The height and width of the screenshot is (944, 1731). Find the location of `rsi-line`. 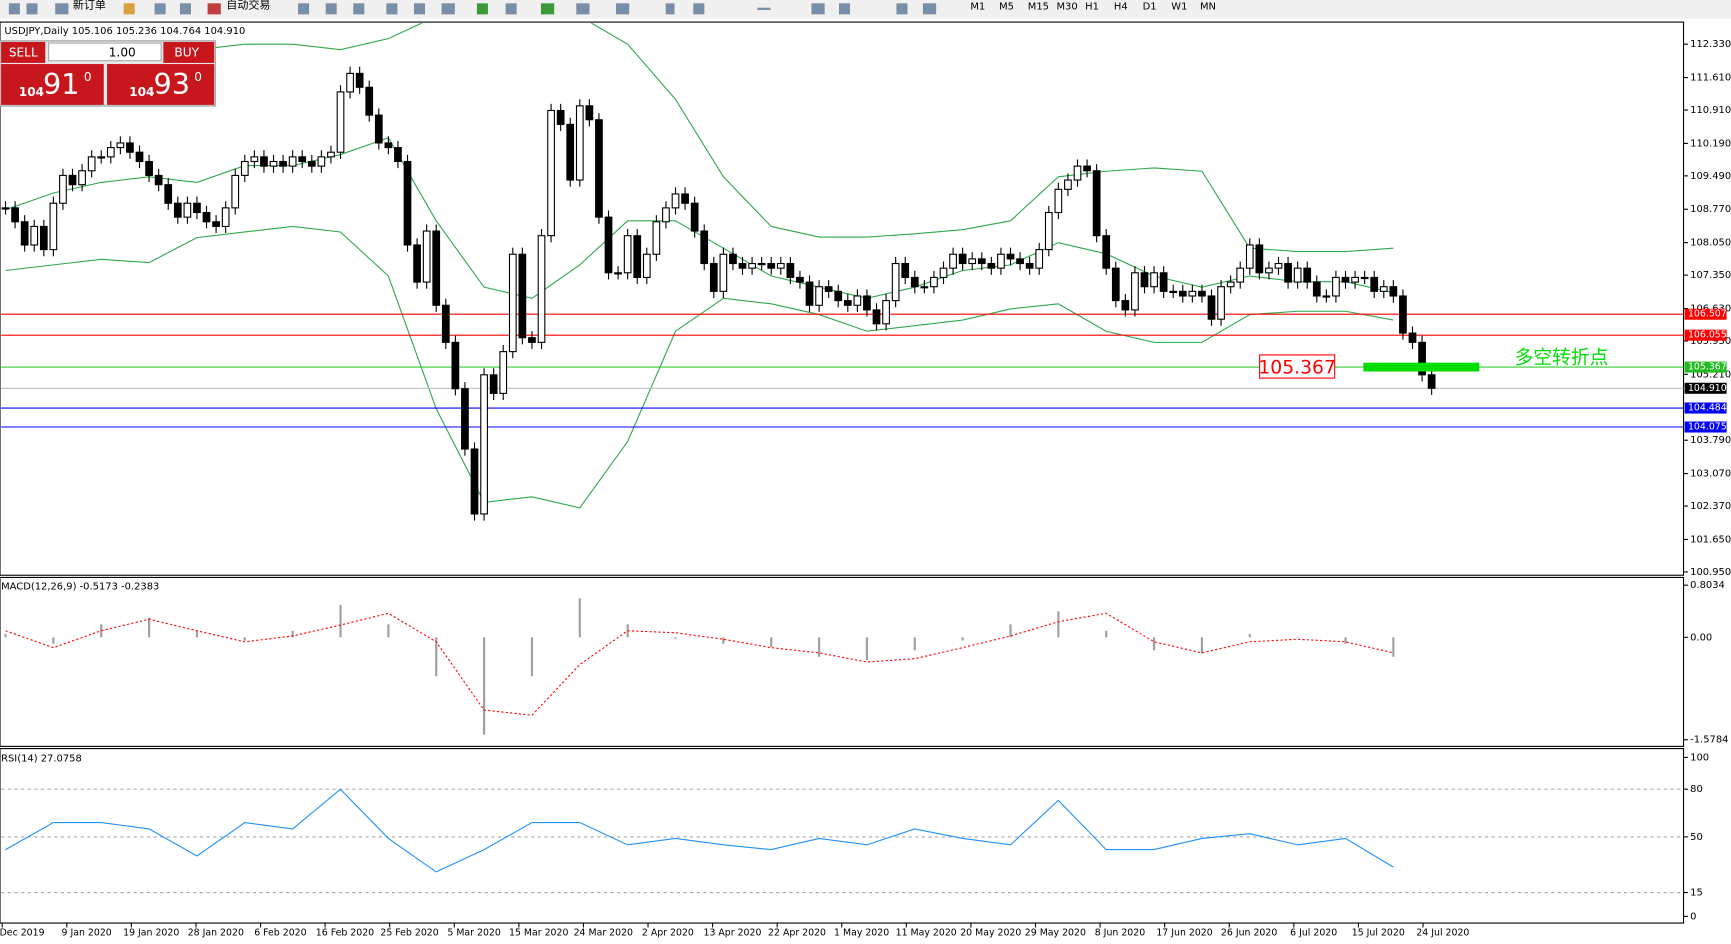

rsi-line is located at coordinates (699, 830).